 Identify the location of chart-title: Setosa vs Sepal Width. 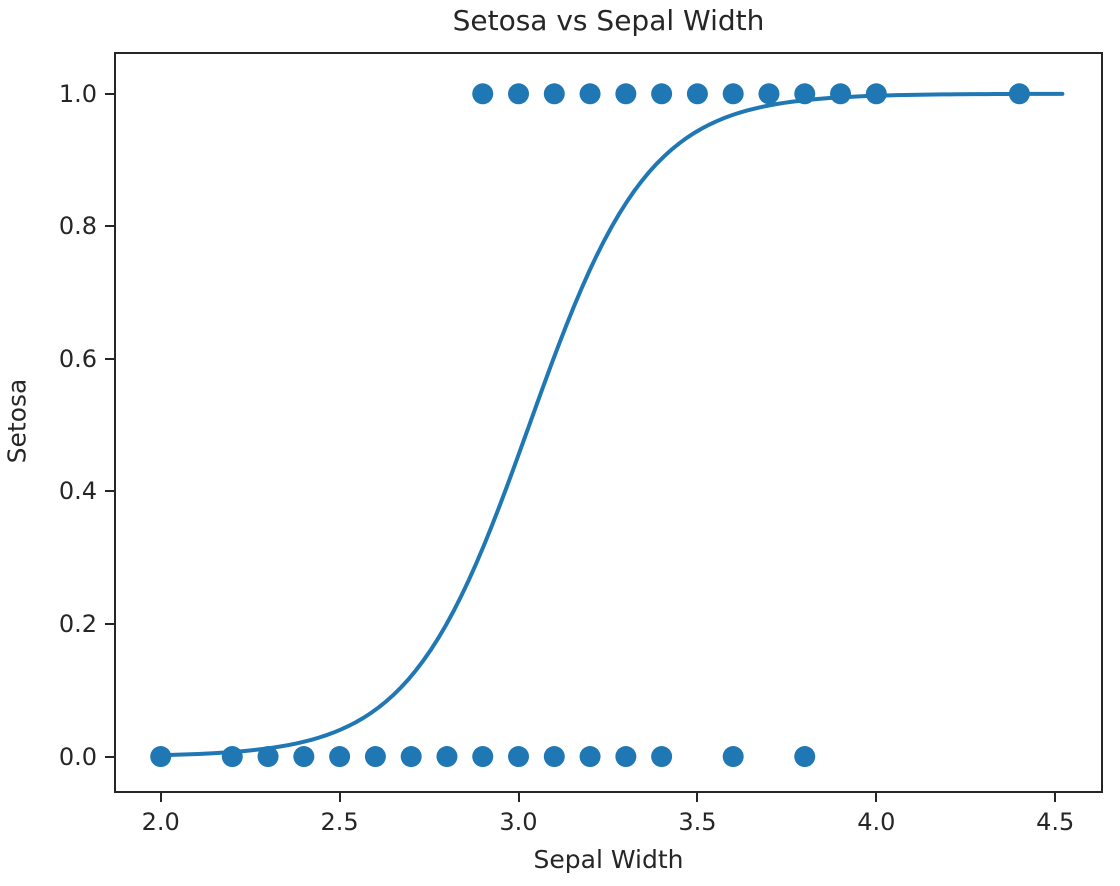
(608, 20).